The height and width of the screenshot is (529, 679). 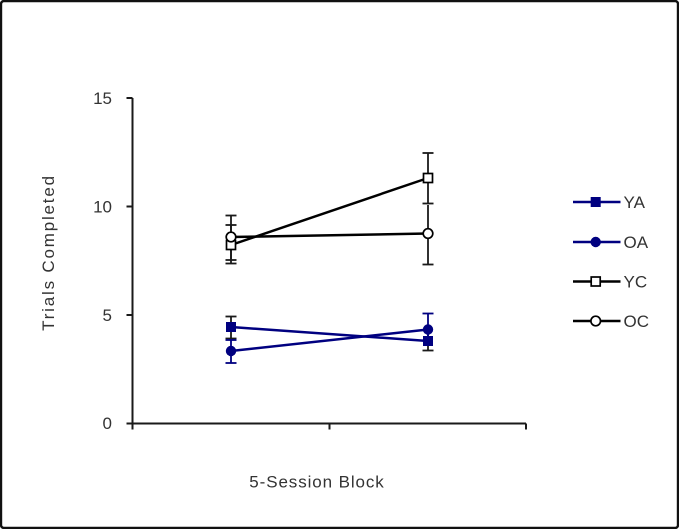 I want to click on svg-text: 10, so click(x=102, y=207).